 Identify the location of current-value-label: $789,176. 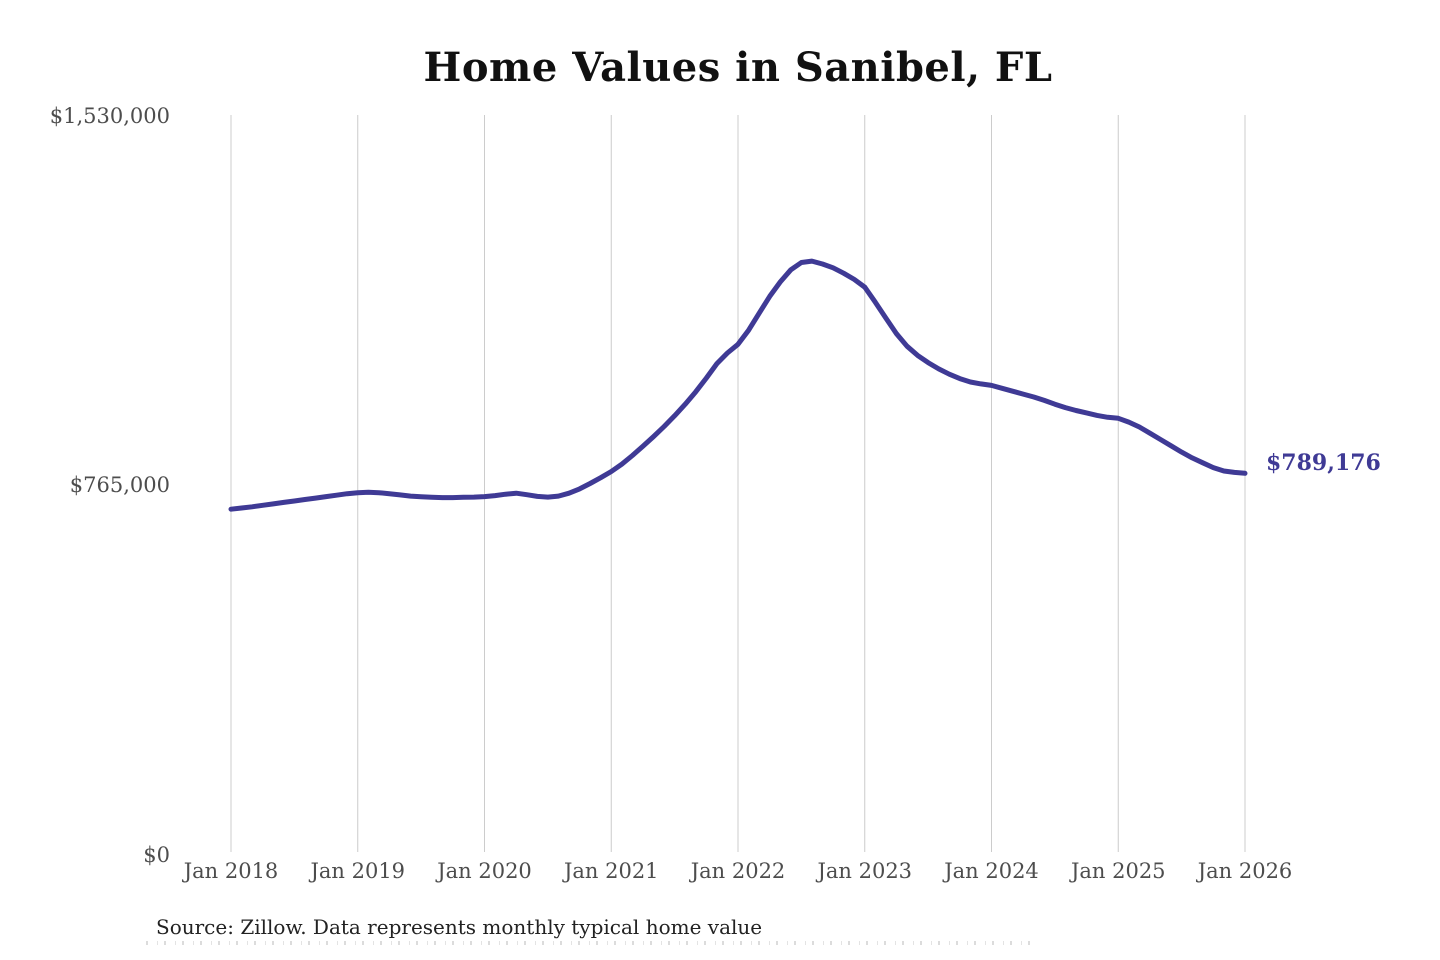
(1323, 463).